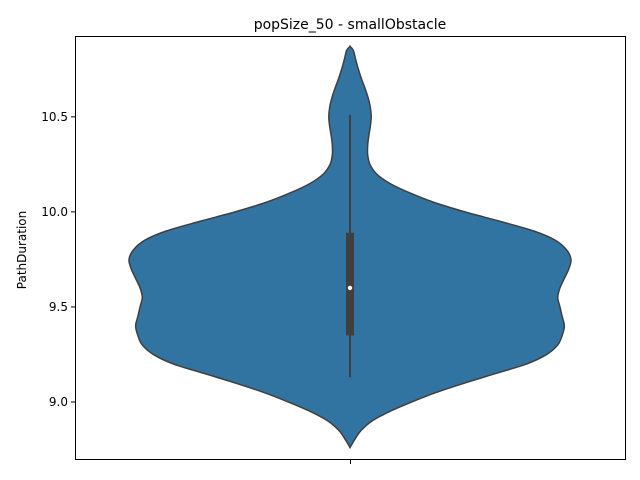 Image resolution: width=640 pixels, height=480 pixels. Describe the element at coordinates (58, 259) in the screenshot. I see `y-ticks: 9.0 9.5 10.0 10.5` at that location.